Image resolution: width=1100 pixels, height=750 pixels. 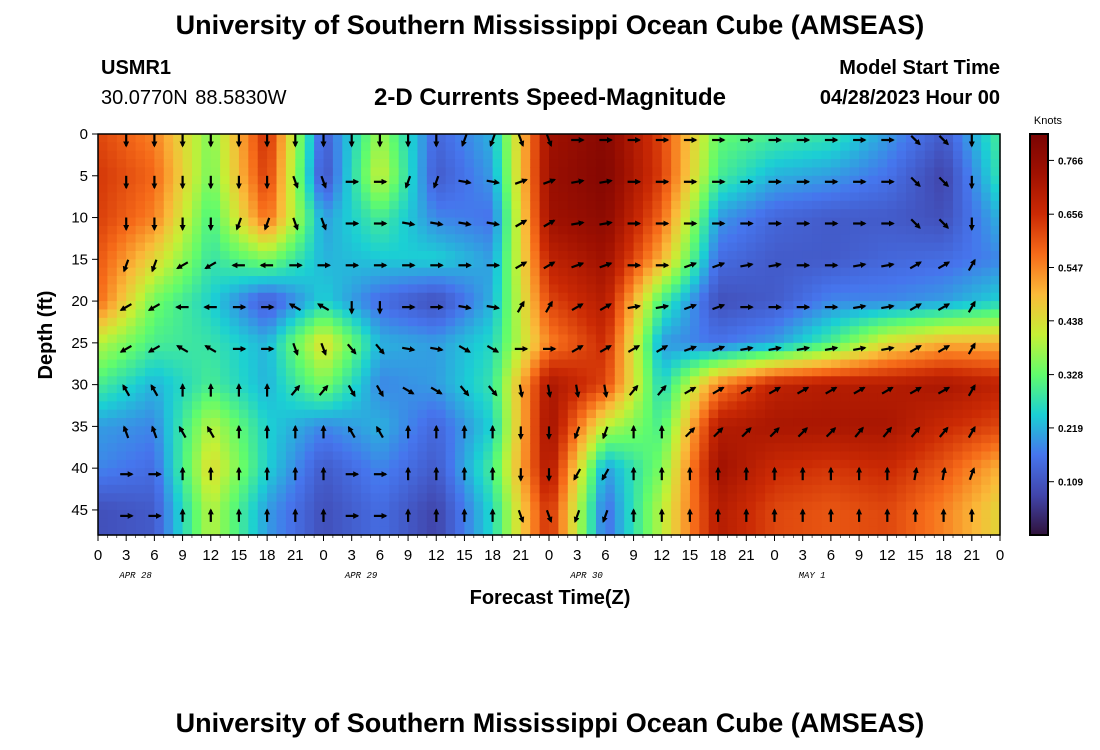 I want to click on x-tick-label: 0, so click(x=549, y=555).